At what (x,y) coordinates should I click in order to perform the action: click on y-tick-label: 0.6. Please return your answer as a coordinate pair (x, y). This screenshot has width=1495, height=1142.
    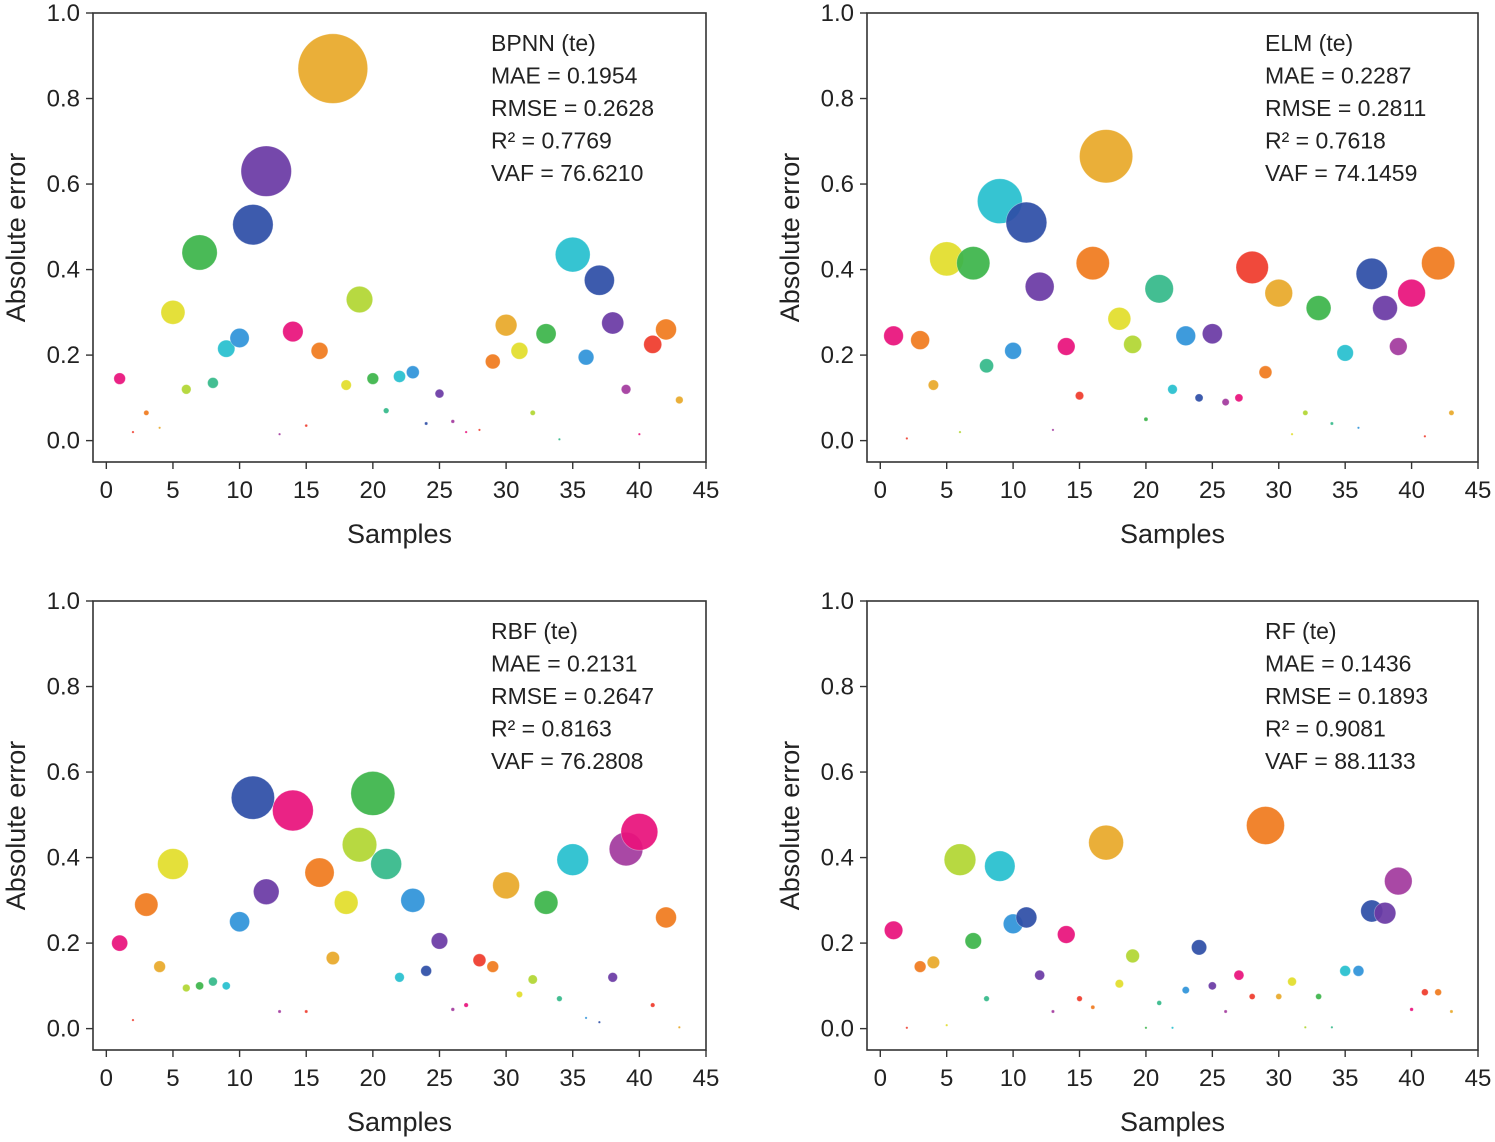
    Looking at the image, I should click on (63, 184).